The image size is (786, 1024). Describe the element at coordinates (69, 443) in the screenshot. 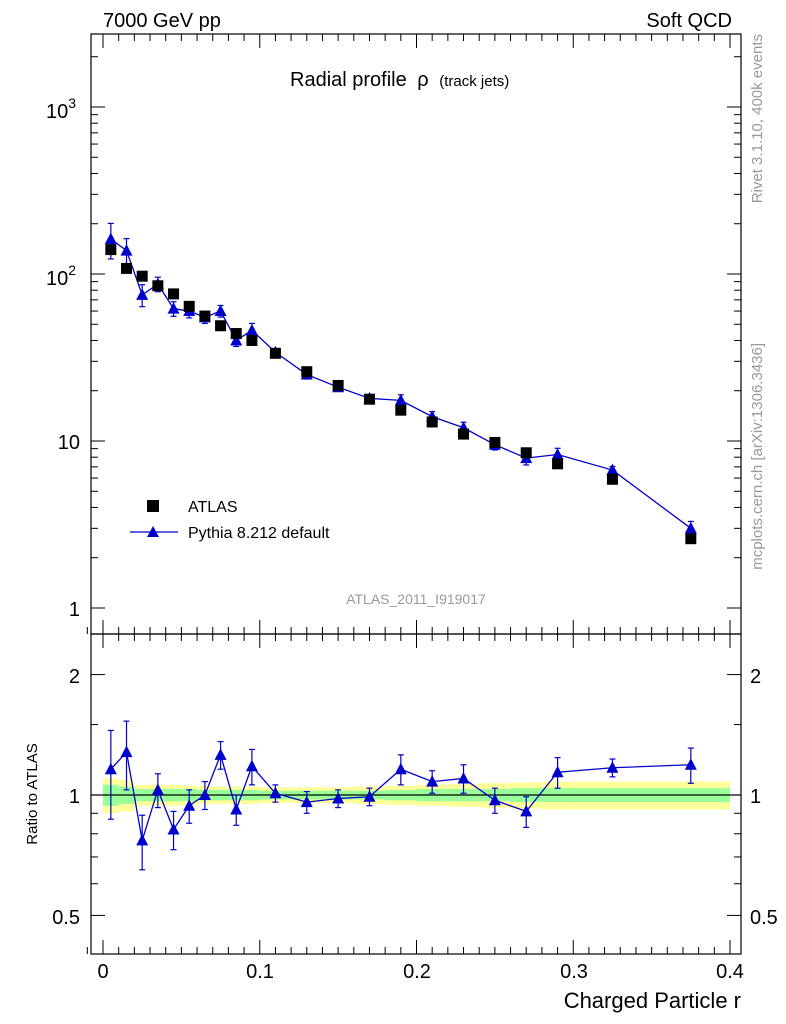

I see `y-tick-label-10: 10` at that location.